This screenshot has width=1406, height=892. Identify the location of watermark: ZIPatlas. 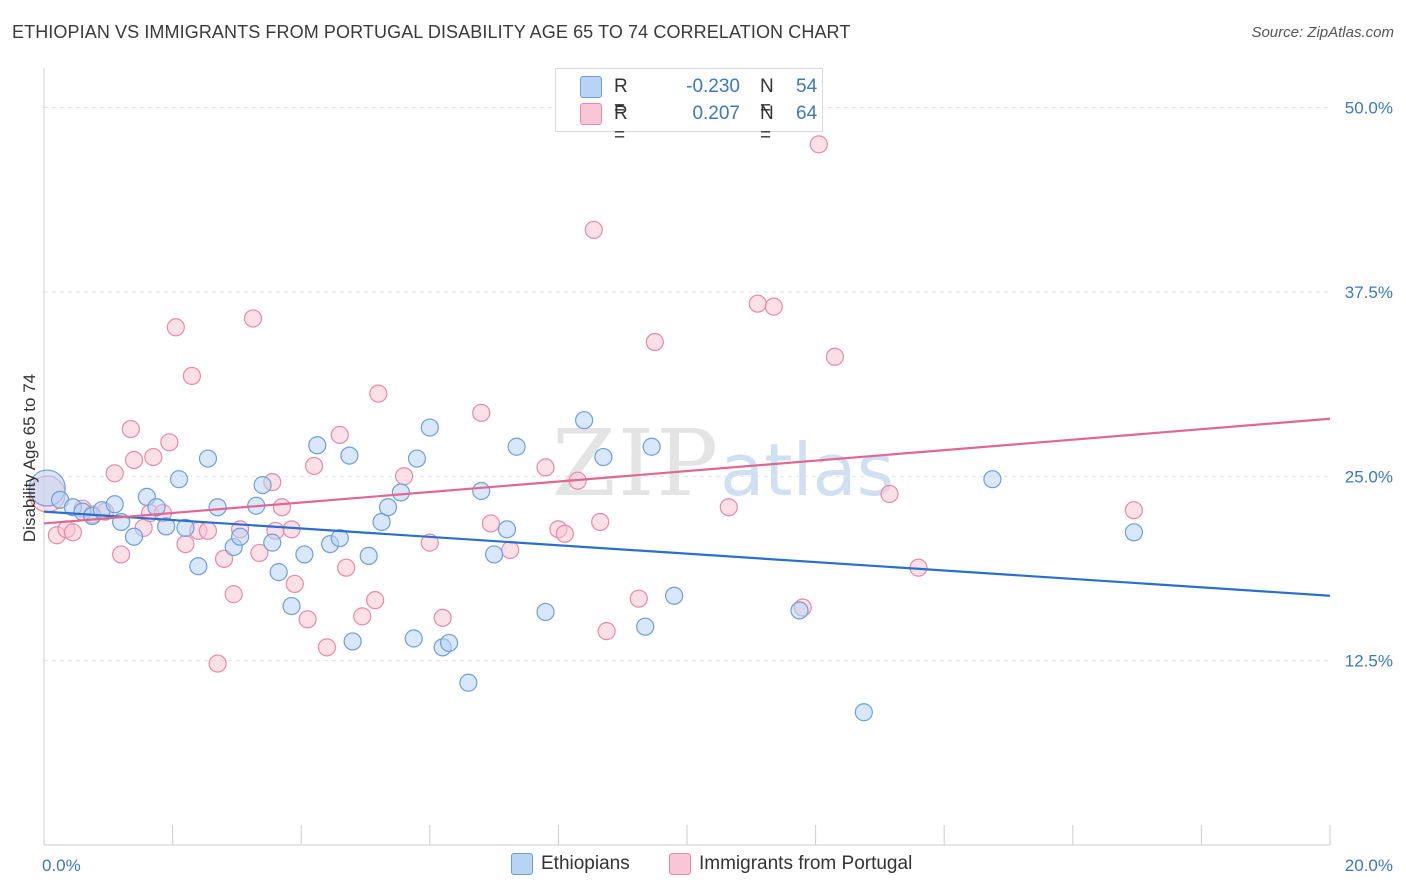
(723, 463).